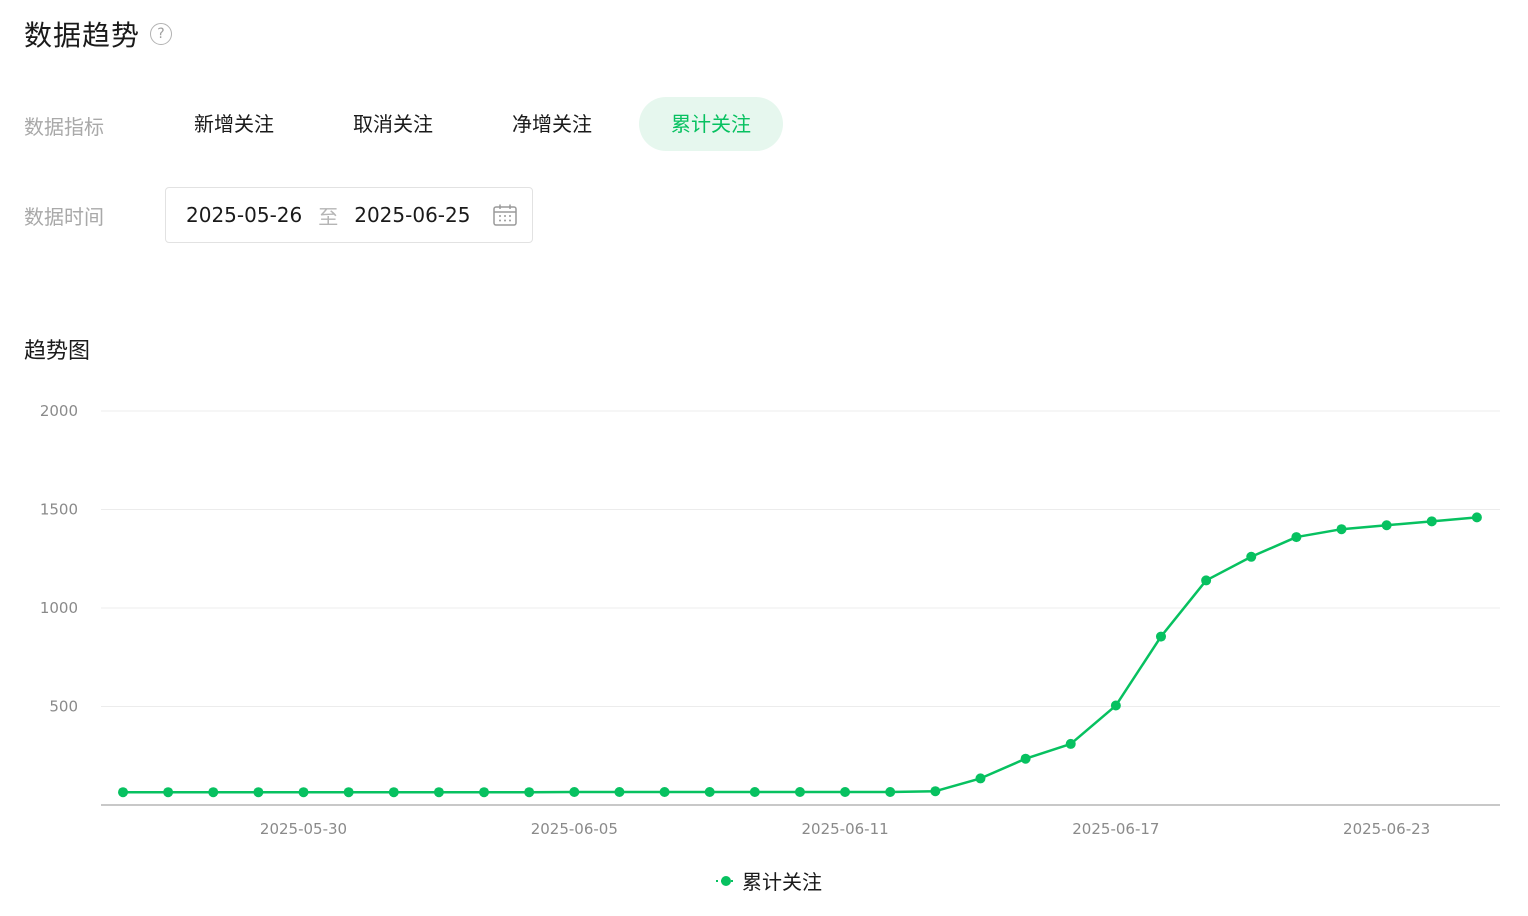 The width and height of the screenshot is (1528, 916). Describe the element at coordinates (64, 217) in the screenshot. I see `time-label: 数据时间` at that location.